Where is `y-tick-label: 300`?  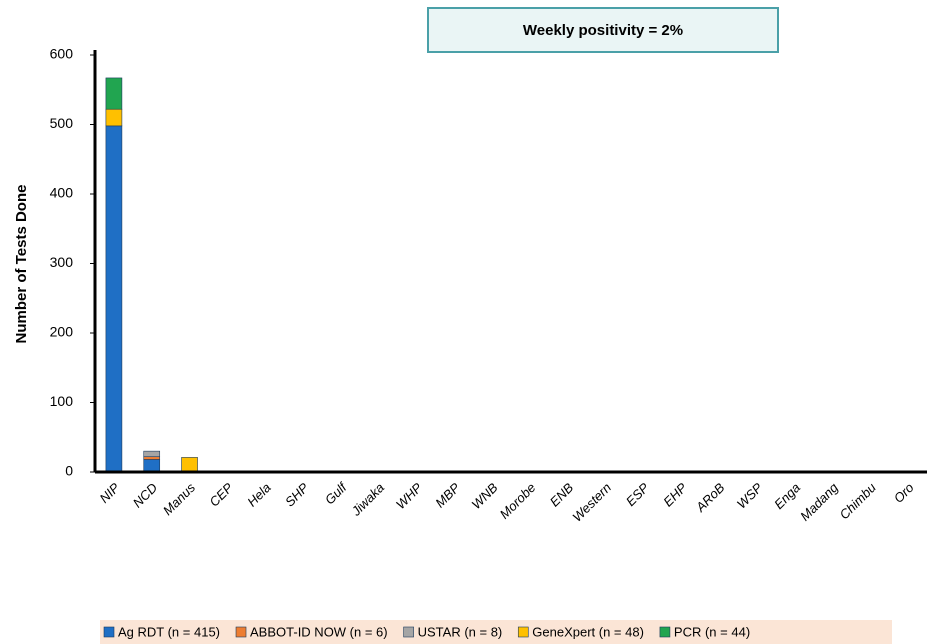
y-tick-label: 300 is located at coordinates (62, 262).